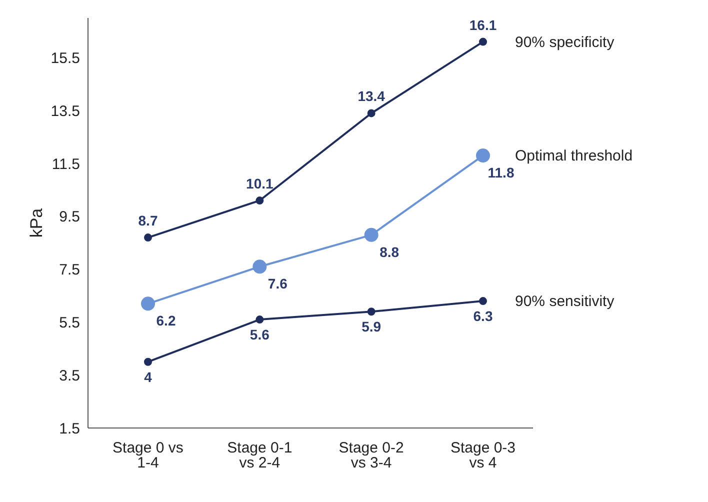  Describe the element at coordinates (148, 456) in the screenshot. I see `x-tick-label: Stage 0 vs 1-4` at that location.